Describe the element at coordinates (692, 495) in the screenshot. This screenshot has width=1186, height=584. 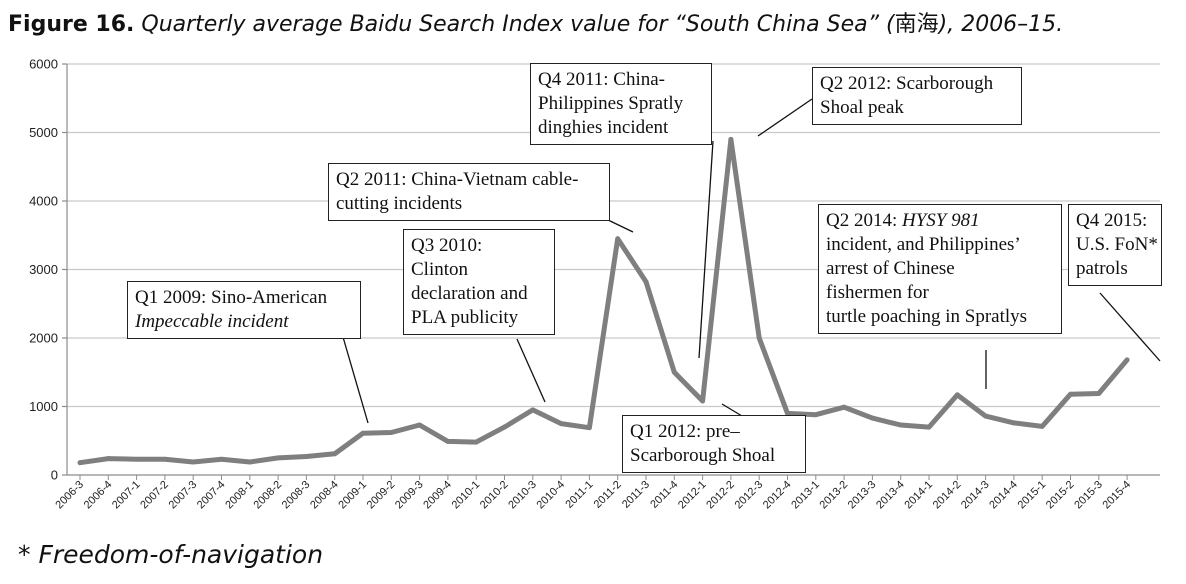
I see `x-tick-label: 2012-1` at that location.